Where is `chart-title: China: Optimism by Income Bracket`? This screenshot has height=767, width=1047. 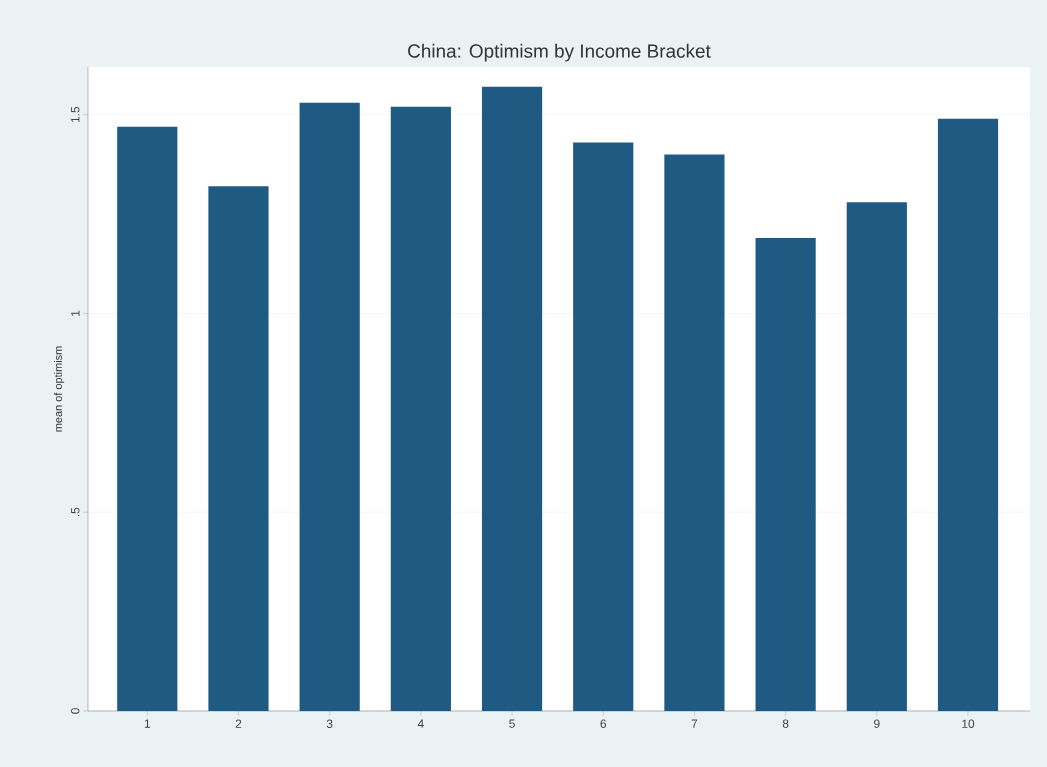
chart-title: China: Optimism by Income Bracket is located at coordinates (559, 52).